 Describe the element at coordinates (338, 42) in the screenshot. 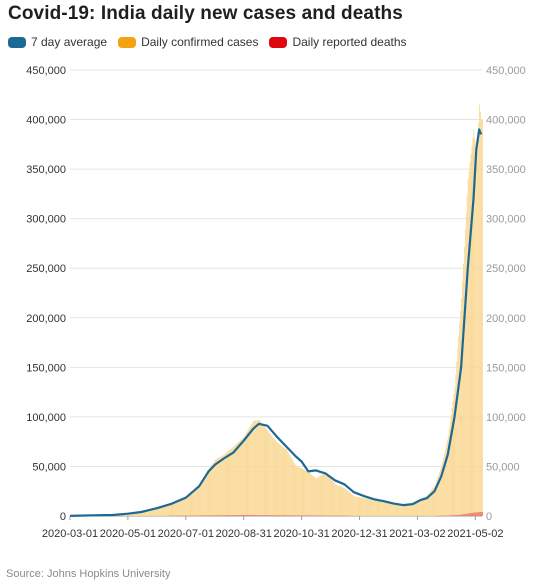

I see `legend-item-daily-reported-deaths: Daily reported deaths` at that location.